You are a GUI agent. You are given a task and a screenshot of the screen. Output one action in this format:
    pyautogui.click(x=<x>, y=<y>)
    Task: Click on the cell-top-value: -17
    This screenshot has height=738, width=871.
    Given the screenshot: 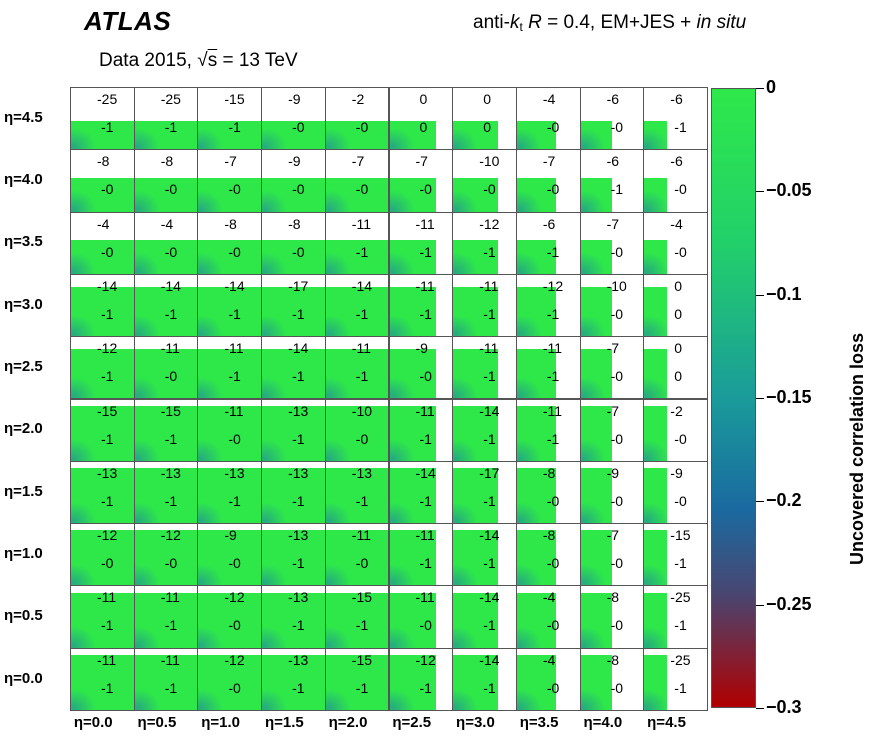 What is the action you would take?
    pyautogui.click(x=298, y=285)
    